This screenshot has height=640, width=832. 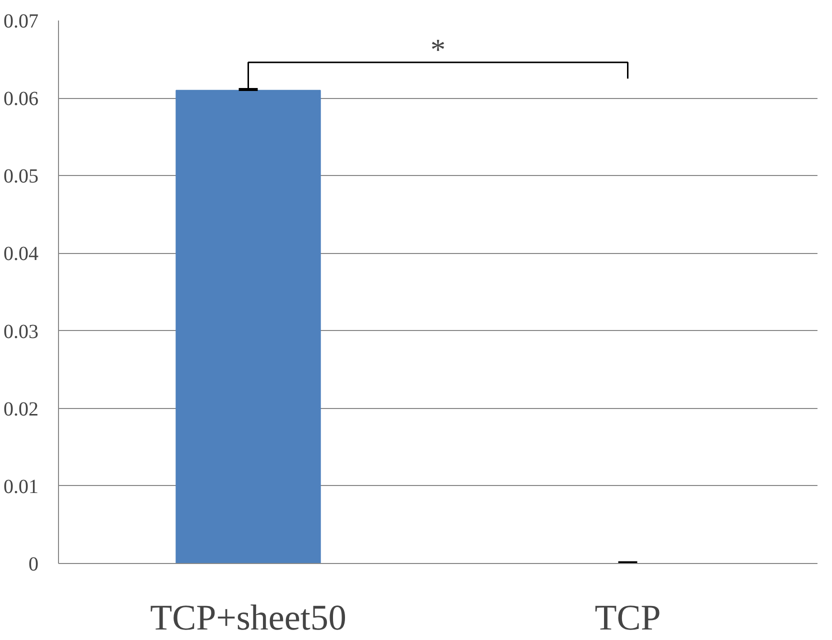 I want to click on annotation: *, so click(x=438, y=49).